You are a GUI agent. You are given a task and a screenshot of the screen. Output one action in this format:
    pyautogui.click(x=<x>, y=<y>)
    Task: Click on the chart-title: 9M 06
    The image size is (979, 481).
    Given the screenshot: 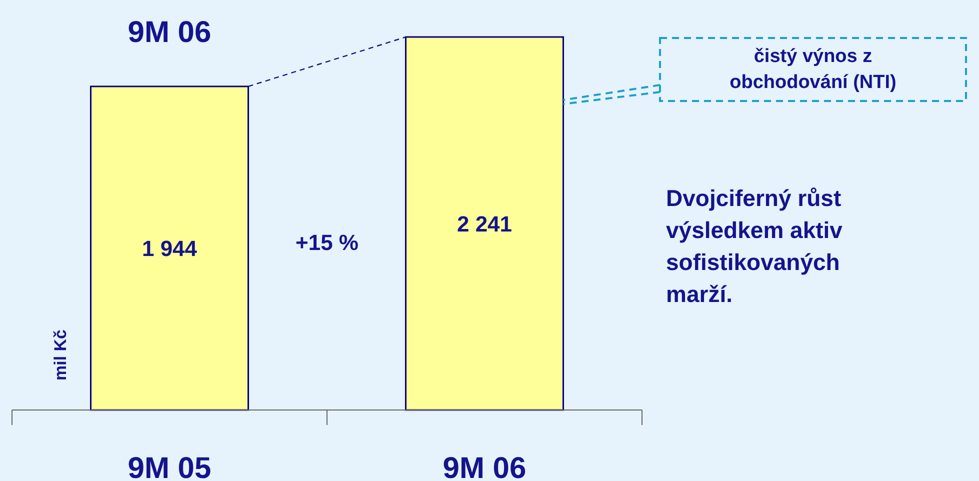 What is the action you would take?
    pyautogui.click(x=170, y=32)
    